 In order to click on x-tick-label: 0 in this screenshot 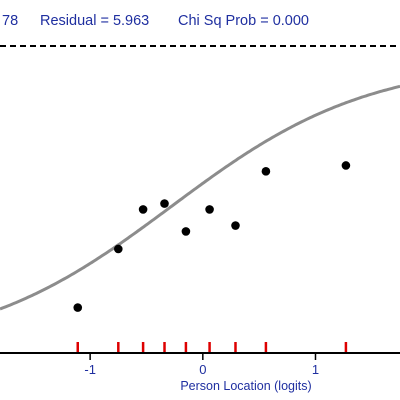, I will do `click(202, 369)`.